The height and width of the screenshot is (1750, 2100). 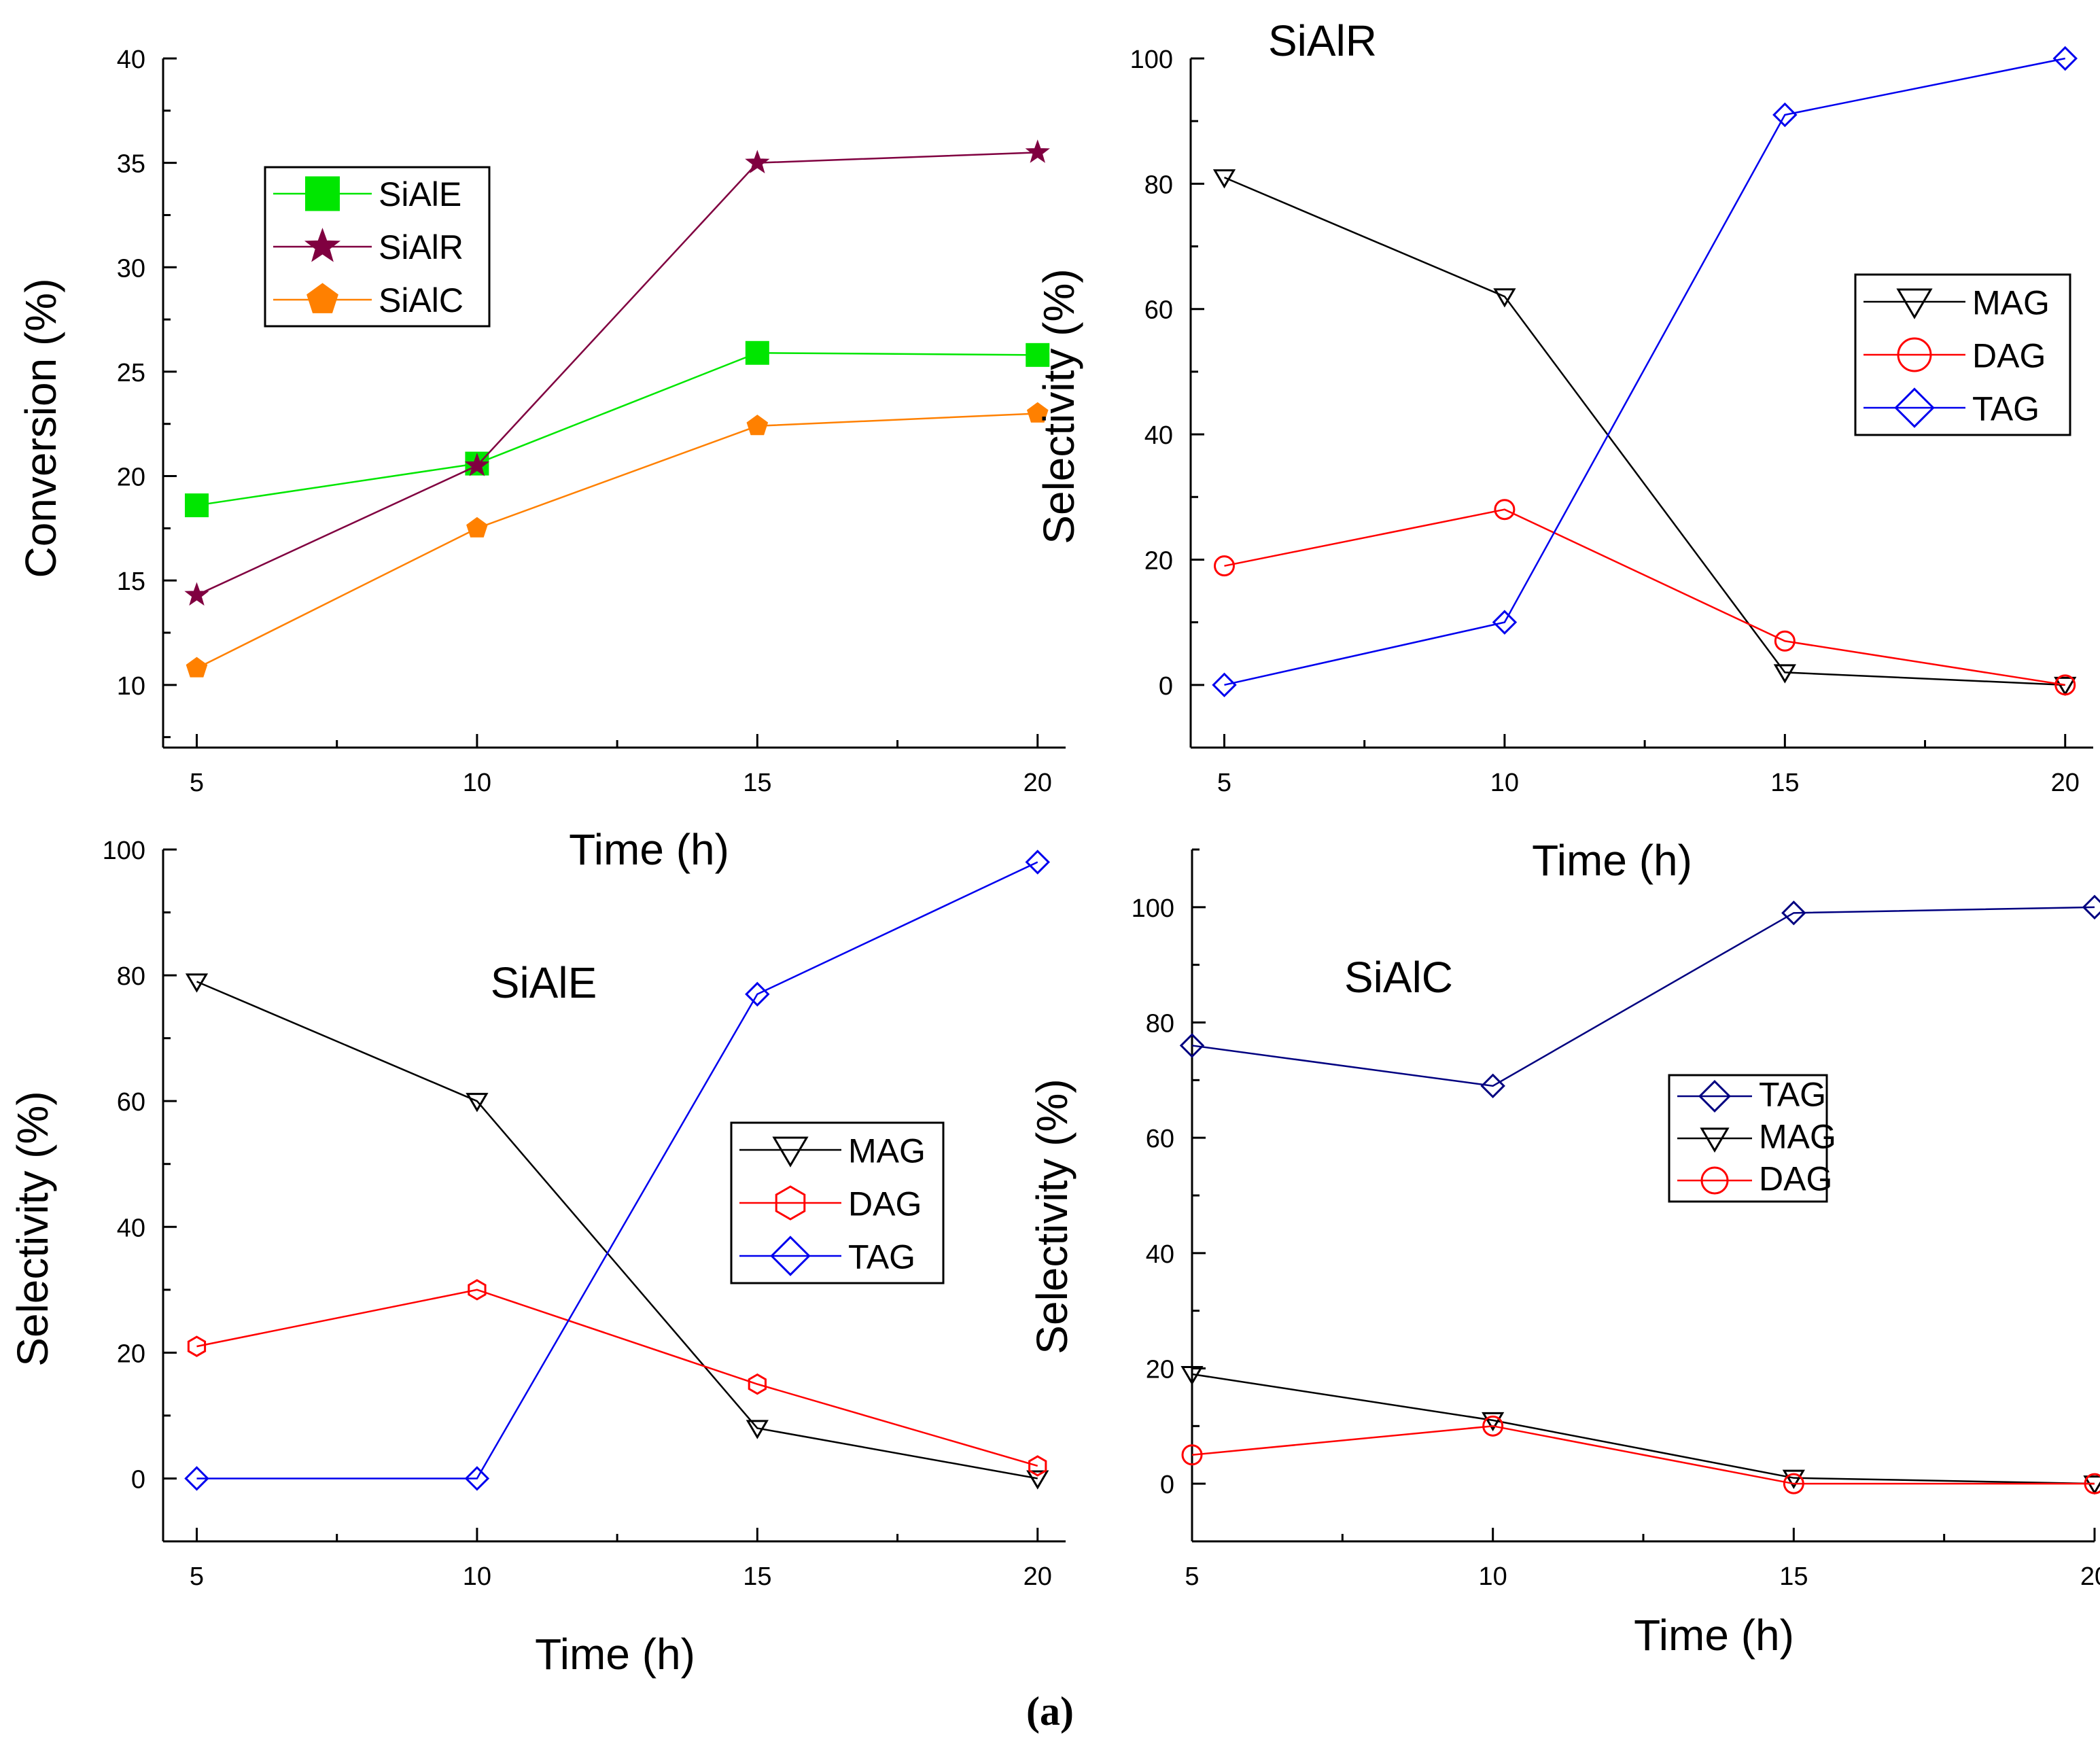 I want to click on legend-marker-sialr, so click(x=323, y=245).